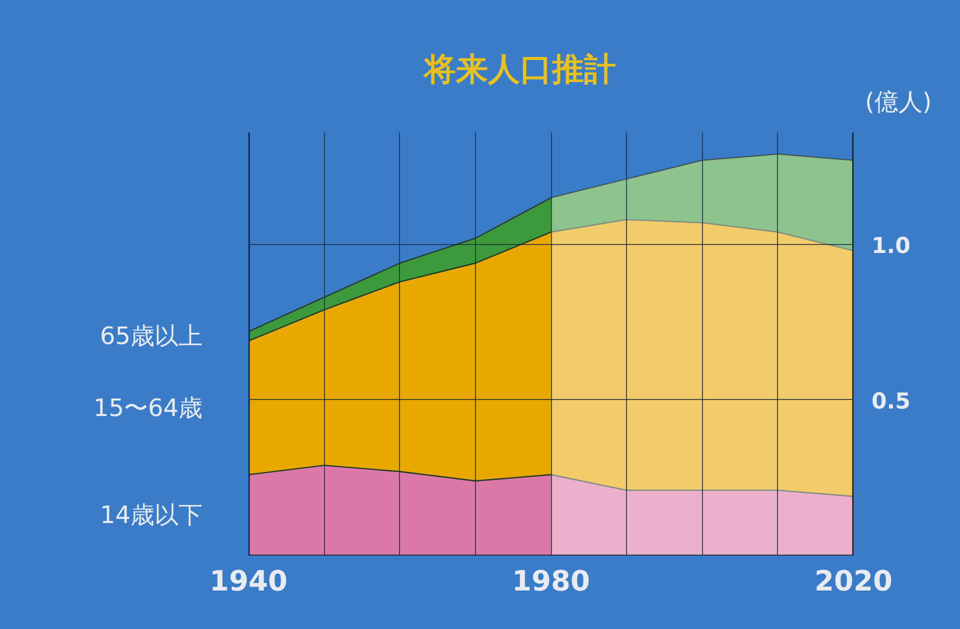  I want to click on chart-title: 将来人口推計, so click(520, 69).